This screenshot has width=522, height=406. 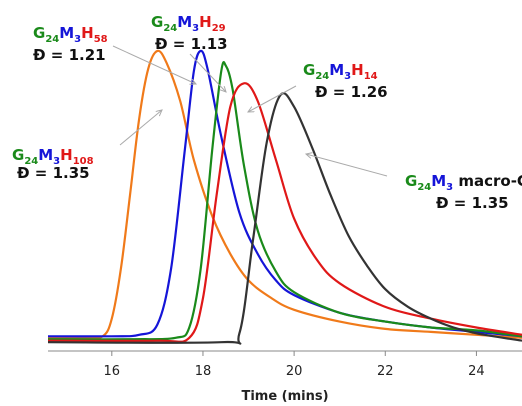 What do you see at coordinates (476, 371) in the screenshot?
I see `x-tick-label-4: 24` at bounding box center [476, 371].